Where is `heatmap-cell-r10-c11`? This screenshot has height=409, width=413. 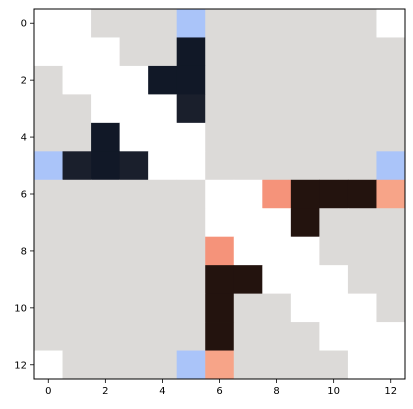 heatmap-cell-r10-c11 is located at coordinates (362, 308).